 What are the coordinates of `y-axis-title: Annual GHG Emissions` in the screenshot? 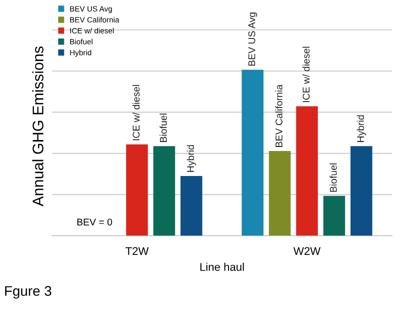 It's located at (38, 126).